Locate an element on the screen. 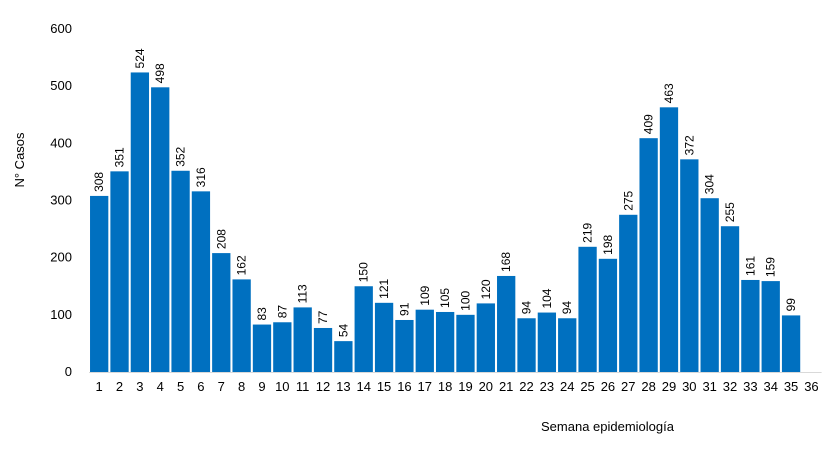 The image size is (825, 449). data-label: 208 is located at coordinates (221, 239).